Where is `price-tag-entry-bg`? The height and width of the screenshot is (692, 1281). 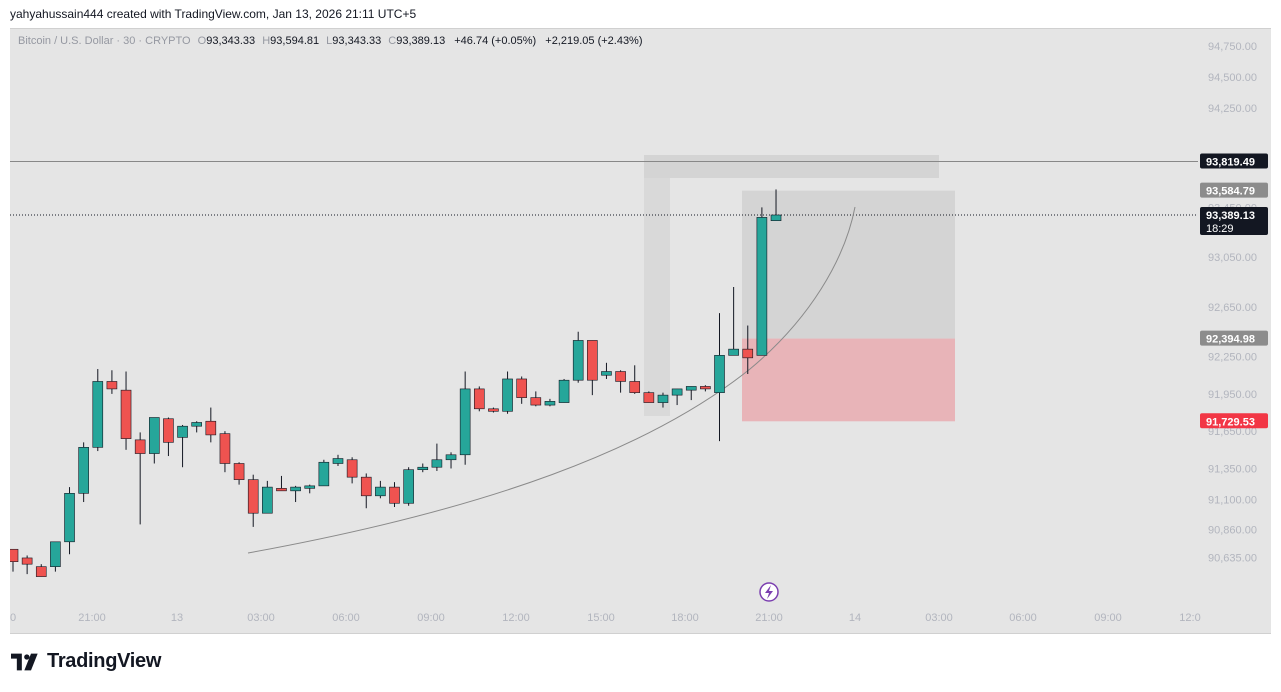 price-tag-entry-bg is located at coordinates (1234, 338).